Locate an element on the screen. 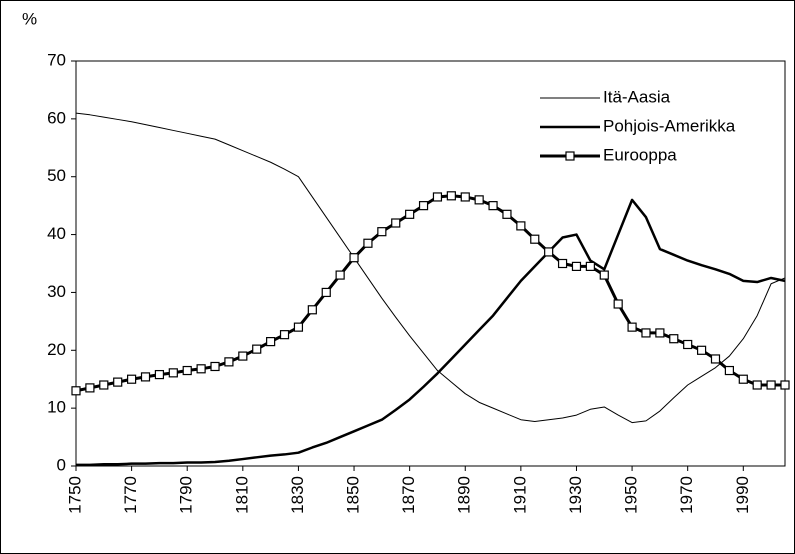  y-tick-label: 30 is located at coordinates (56, 291).